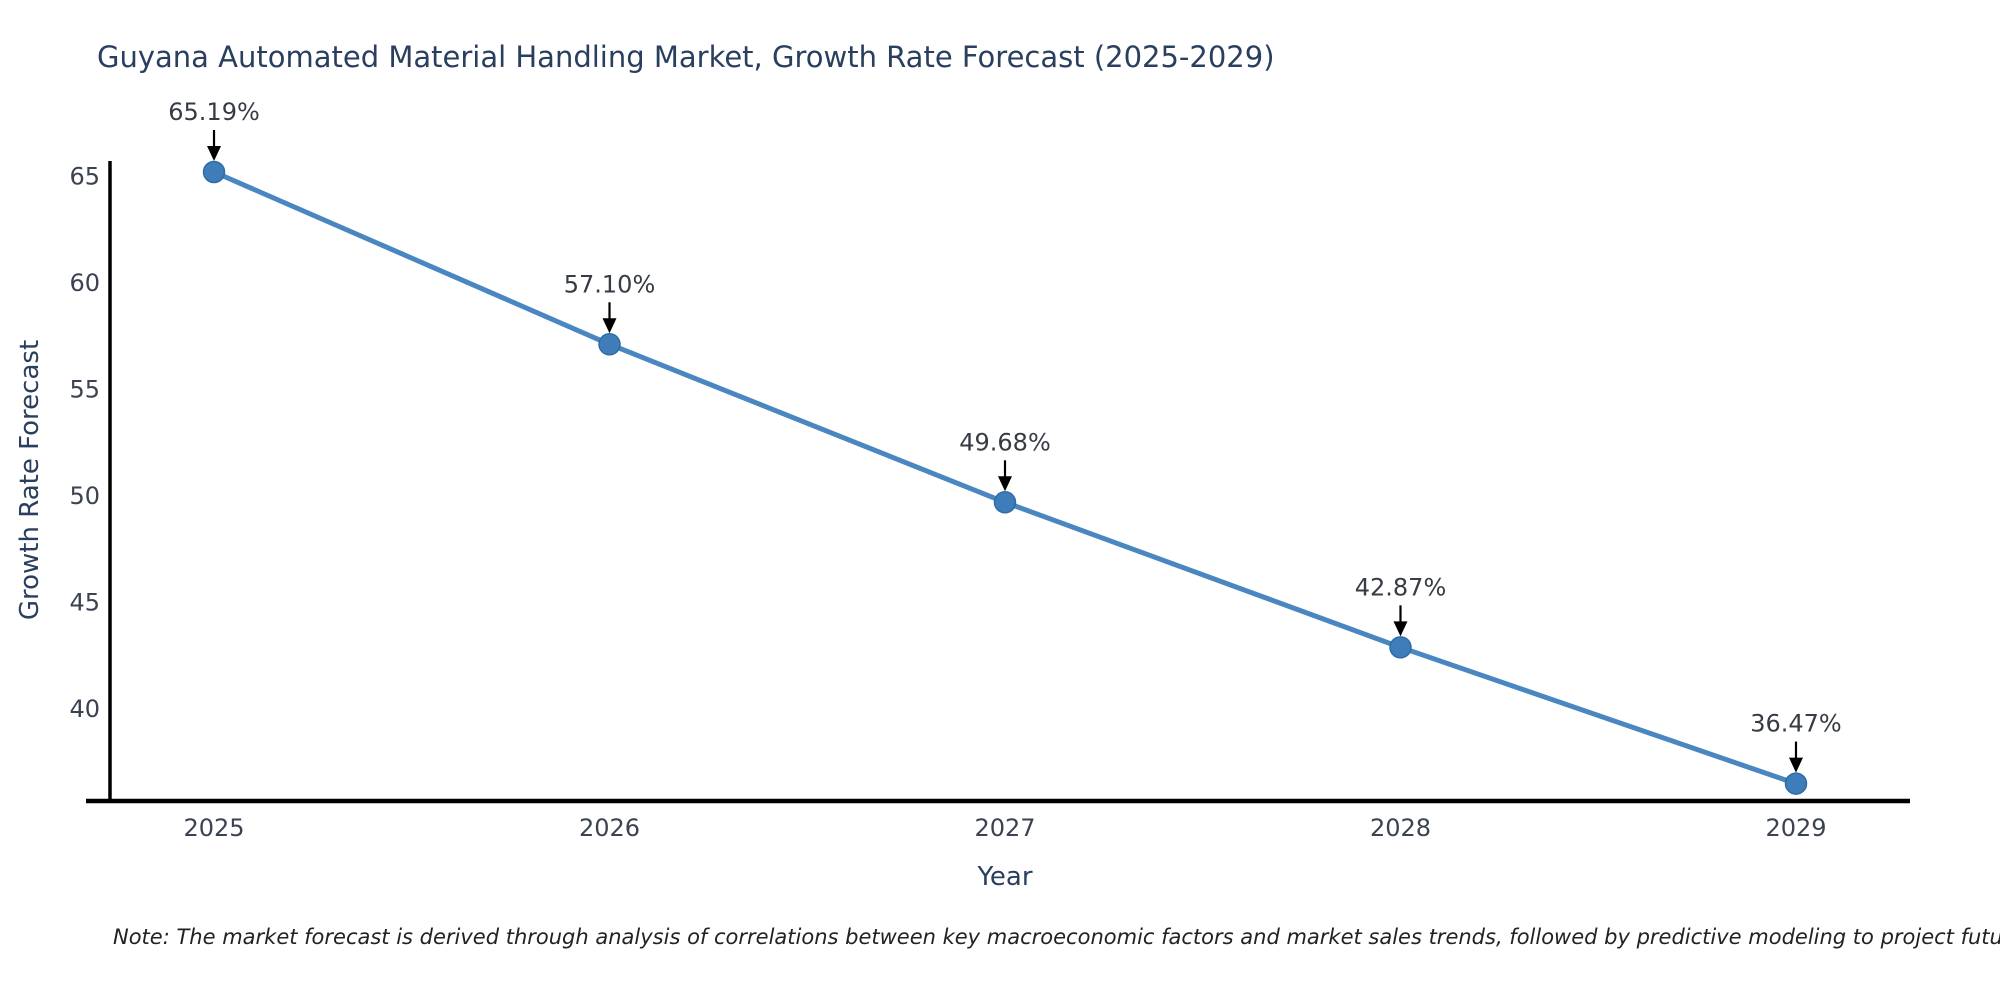 This screenshot has width=2000, height=1000. I want to click on data-point-label: 65.19%, so click(214, 112).